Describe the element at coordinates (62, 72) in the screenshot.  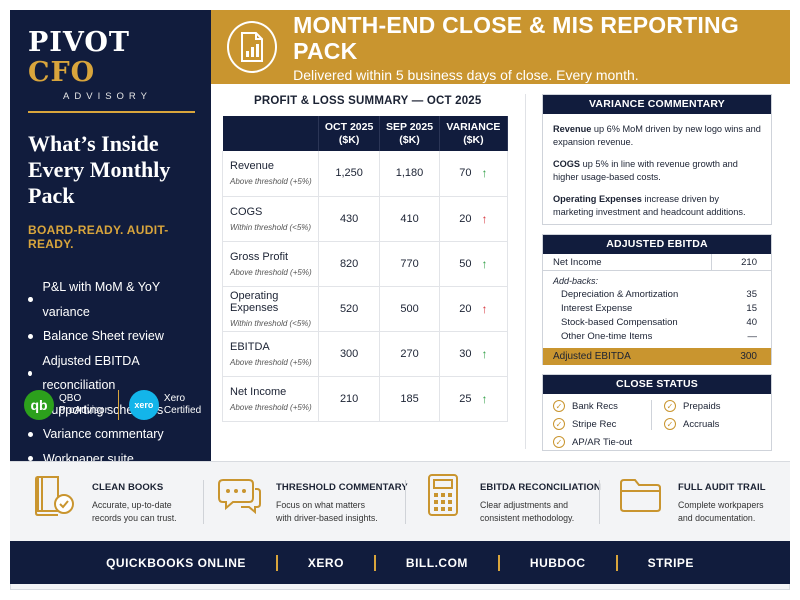
I see `brand-name-b: CFO` at that location.